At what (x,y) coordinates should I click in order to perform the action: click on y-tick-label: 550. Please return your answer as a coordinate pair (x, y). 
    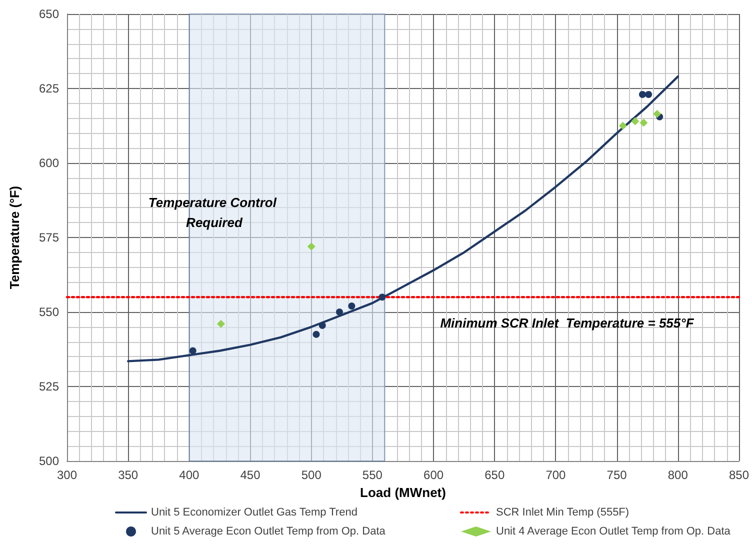
    Looking at the image, I should click on (49, 312).